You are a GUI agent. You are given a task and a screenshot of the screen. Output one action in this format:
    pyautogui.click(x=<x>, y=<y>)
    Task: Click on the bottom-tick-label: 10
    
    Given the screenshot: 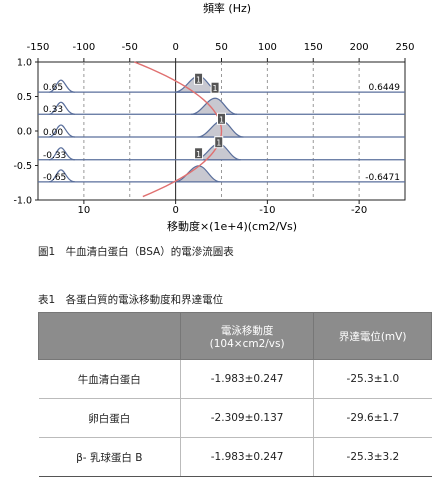 What is the action you would take?
    pyautogui.click(x=84, y=210)
    